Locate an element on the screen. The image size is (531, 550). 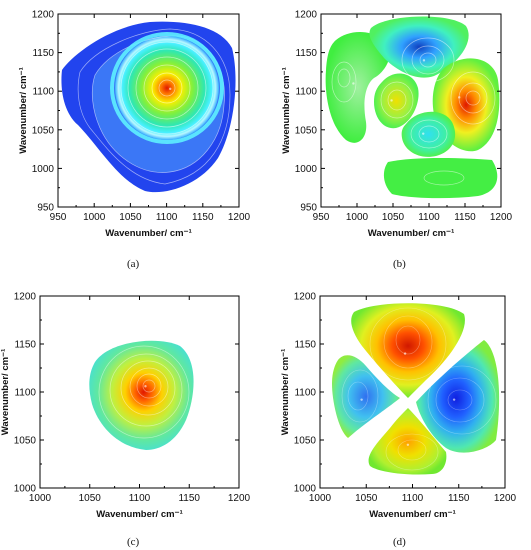
contour-region-lobe-right is located at coordinates (458, 396).